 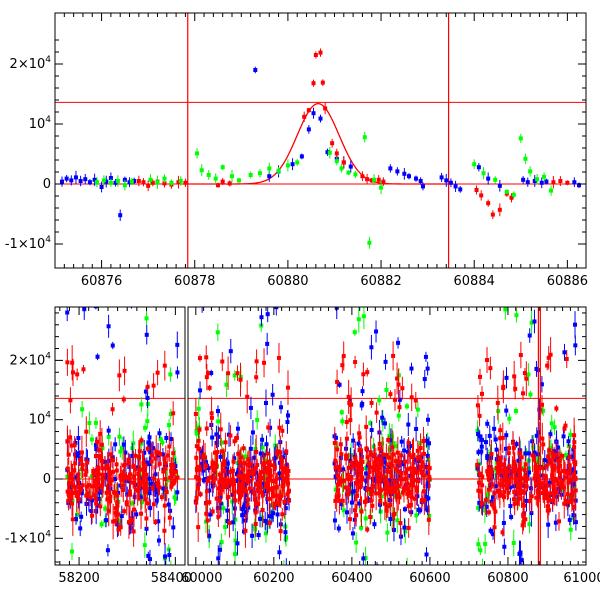 I want to click on bottom-y-tick-label-0: -1×104, so click(x=28, y=537).